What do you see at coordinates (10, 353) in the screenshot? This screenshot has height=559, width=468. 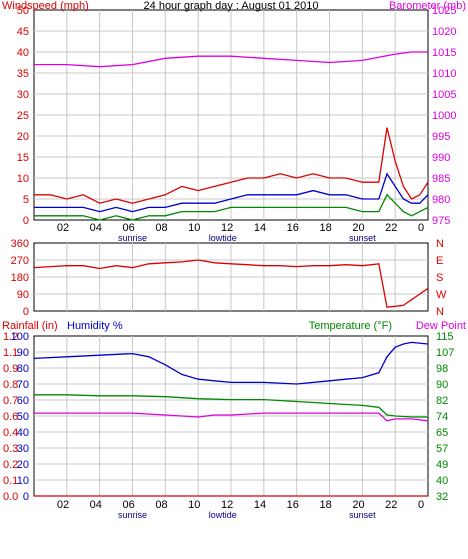 I see `rain-tick-label: 1.1` at bounding box center [10, 353].